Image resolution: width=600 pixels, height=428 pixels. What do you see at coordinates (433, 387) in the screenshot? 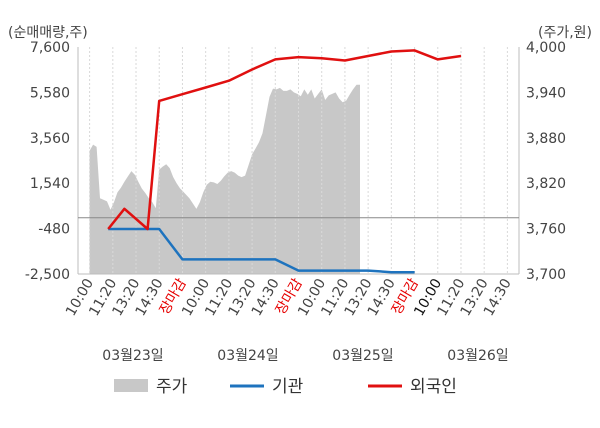
I see `legend-label: 외국인` at bounding box center [433, 387].